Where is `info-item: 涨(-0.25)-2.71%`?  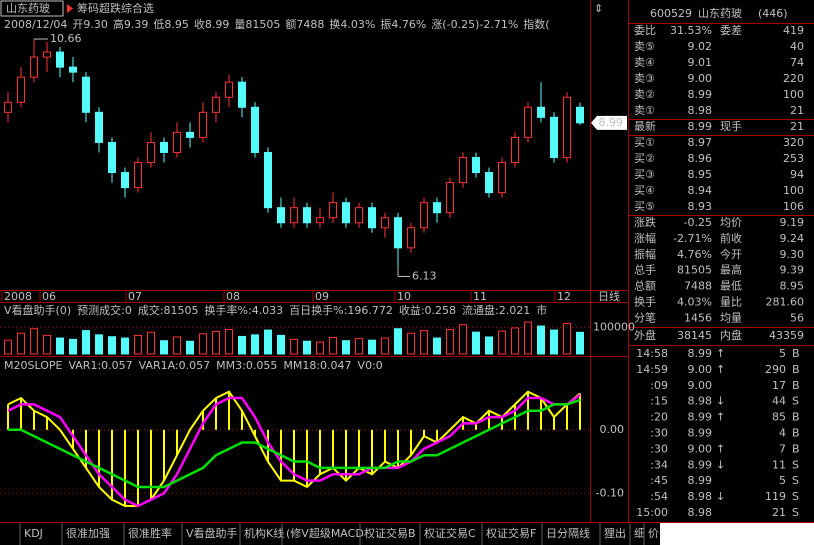 info-item: 涨(-0.25)-2.71% is located at coordinates (474, 24).